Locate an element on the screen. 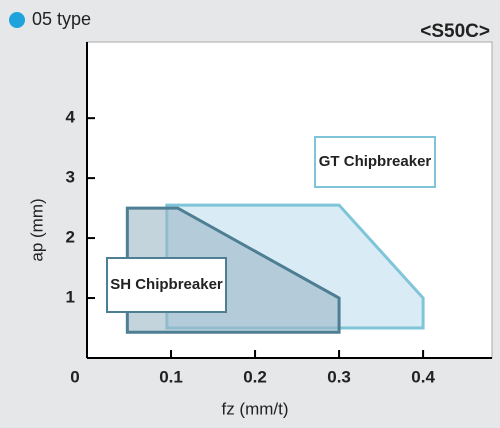 Image resolution: width=500 pixels, height=428 pixels. x-tick-label: 0.2 is located at coordinates (255, 376).